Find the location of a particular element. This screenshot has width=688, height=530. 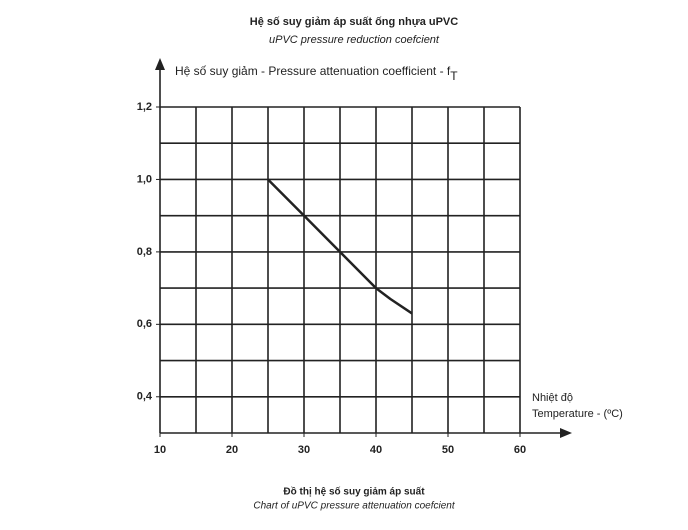

x-axis-label: Nhiệt độ is located at coordinates (552, 398).